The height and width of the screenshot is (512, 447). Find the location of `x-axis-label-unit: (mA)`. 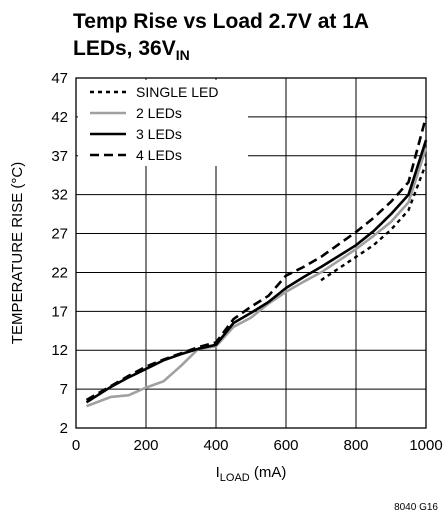

x-axis-label-unit: (mA) is located at coordinates (268, 472).